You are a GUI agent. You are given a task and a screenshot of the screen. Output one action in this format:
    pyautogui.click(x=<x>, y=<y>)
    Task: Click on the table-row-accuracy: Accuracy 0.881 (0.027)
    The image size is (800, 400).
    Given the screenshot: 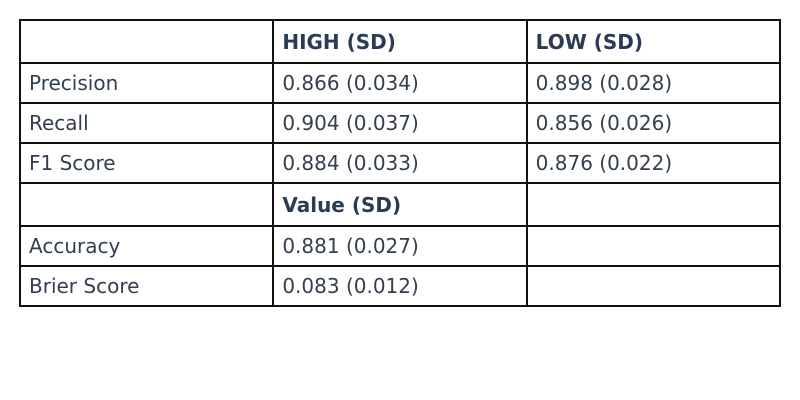 What is the action you would take?
    pyautogui.click(x=400, y=246)
    